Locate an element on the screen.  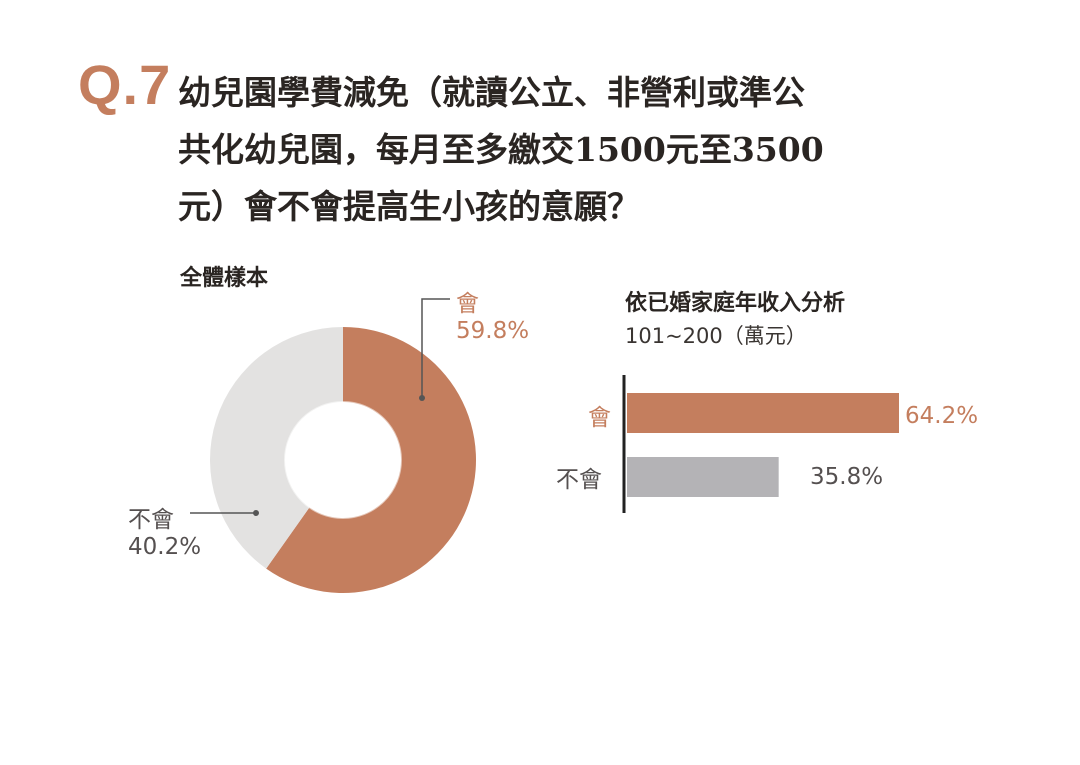
bar-chart-title: 依已婚家庭年收入分析 is located at coordinates (735, 303).